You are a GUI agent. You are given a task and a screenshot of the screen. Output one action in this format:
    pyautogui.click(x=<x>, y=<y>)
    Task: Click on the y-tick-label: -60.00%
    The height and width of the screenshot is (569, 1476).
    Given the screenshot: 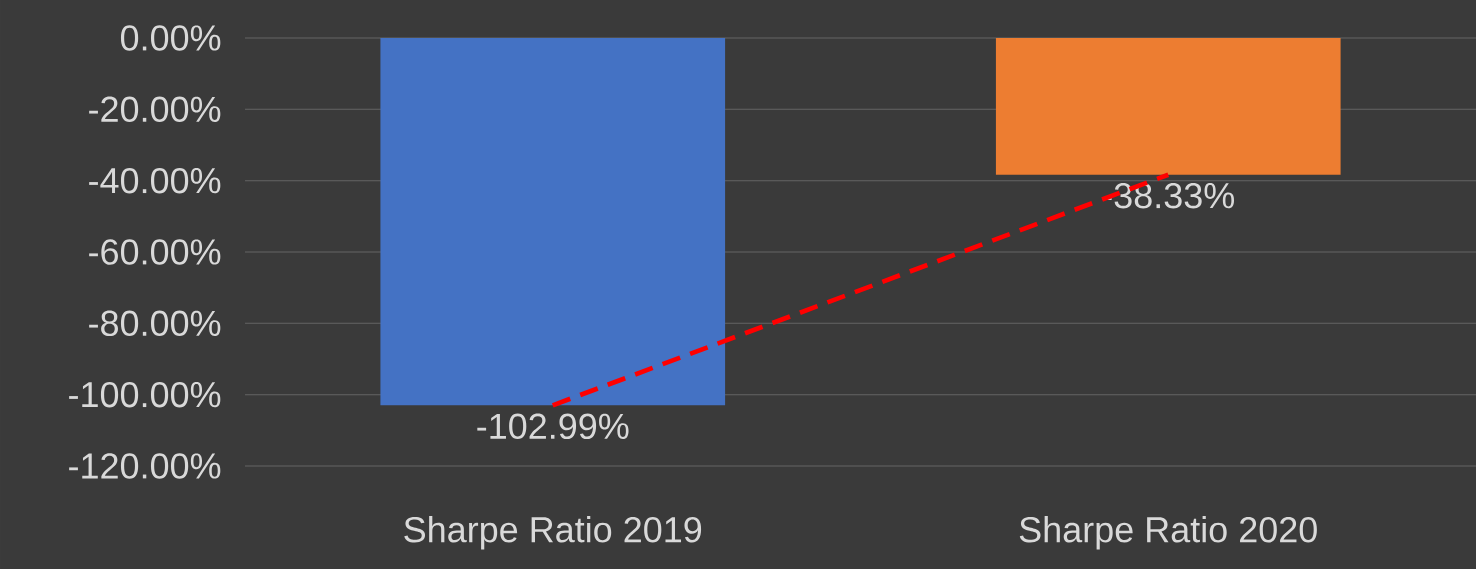 What is the action you would take?
    pyautogui.click(x=155, y=252)
    